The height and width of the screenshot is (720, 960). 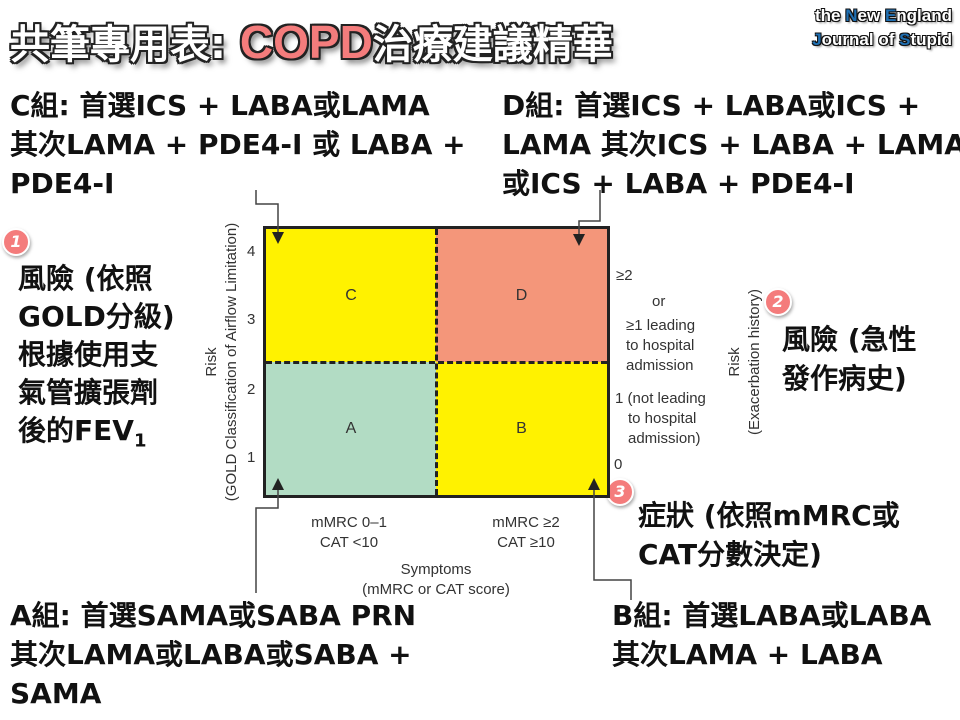 I want to click on tick-3: 3, so click(x=251, y=319).